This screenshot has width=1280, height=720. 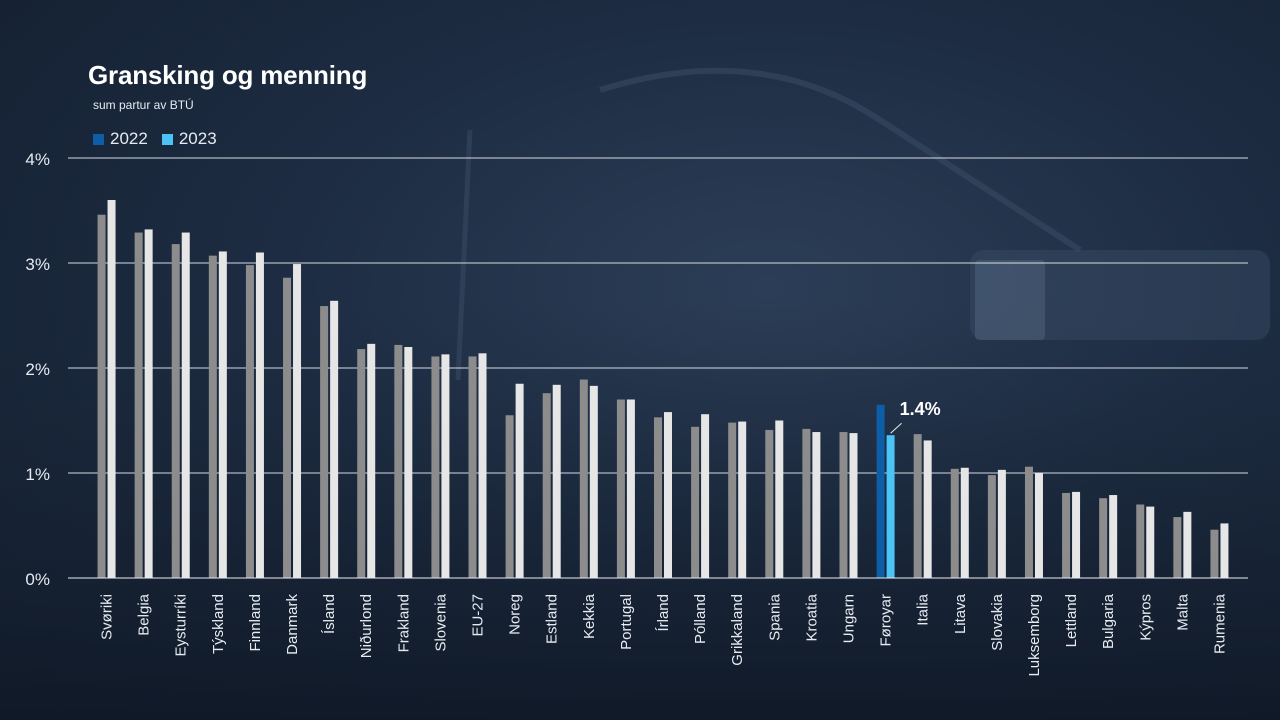 I want to click on category-label: Lettland, so click(x=1071, y=620).